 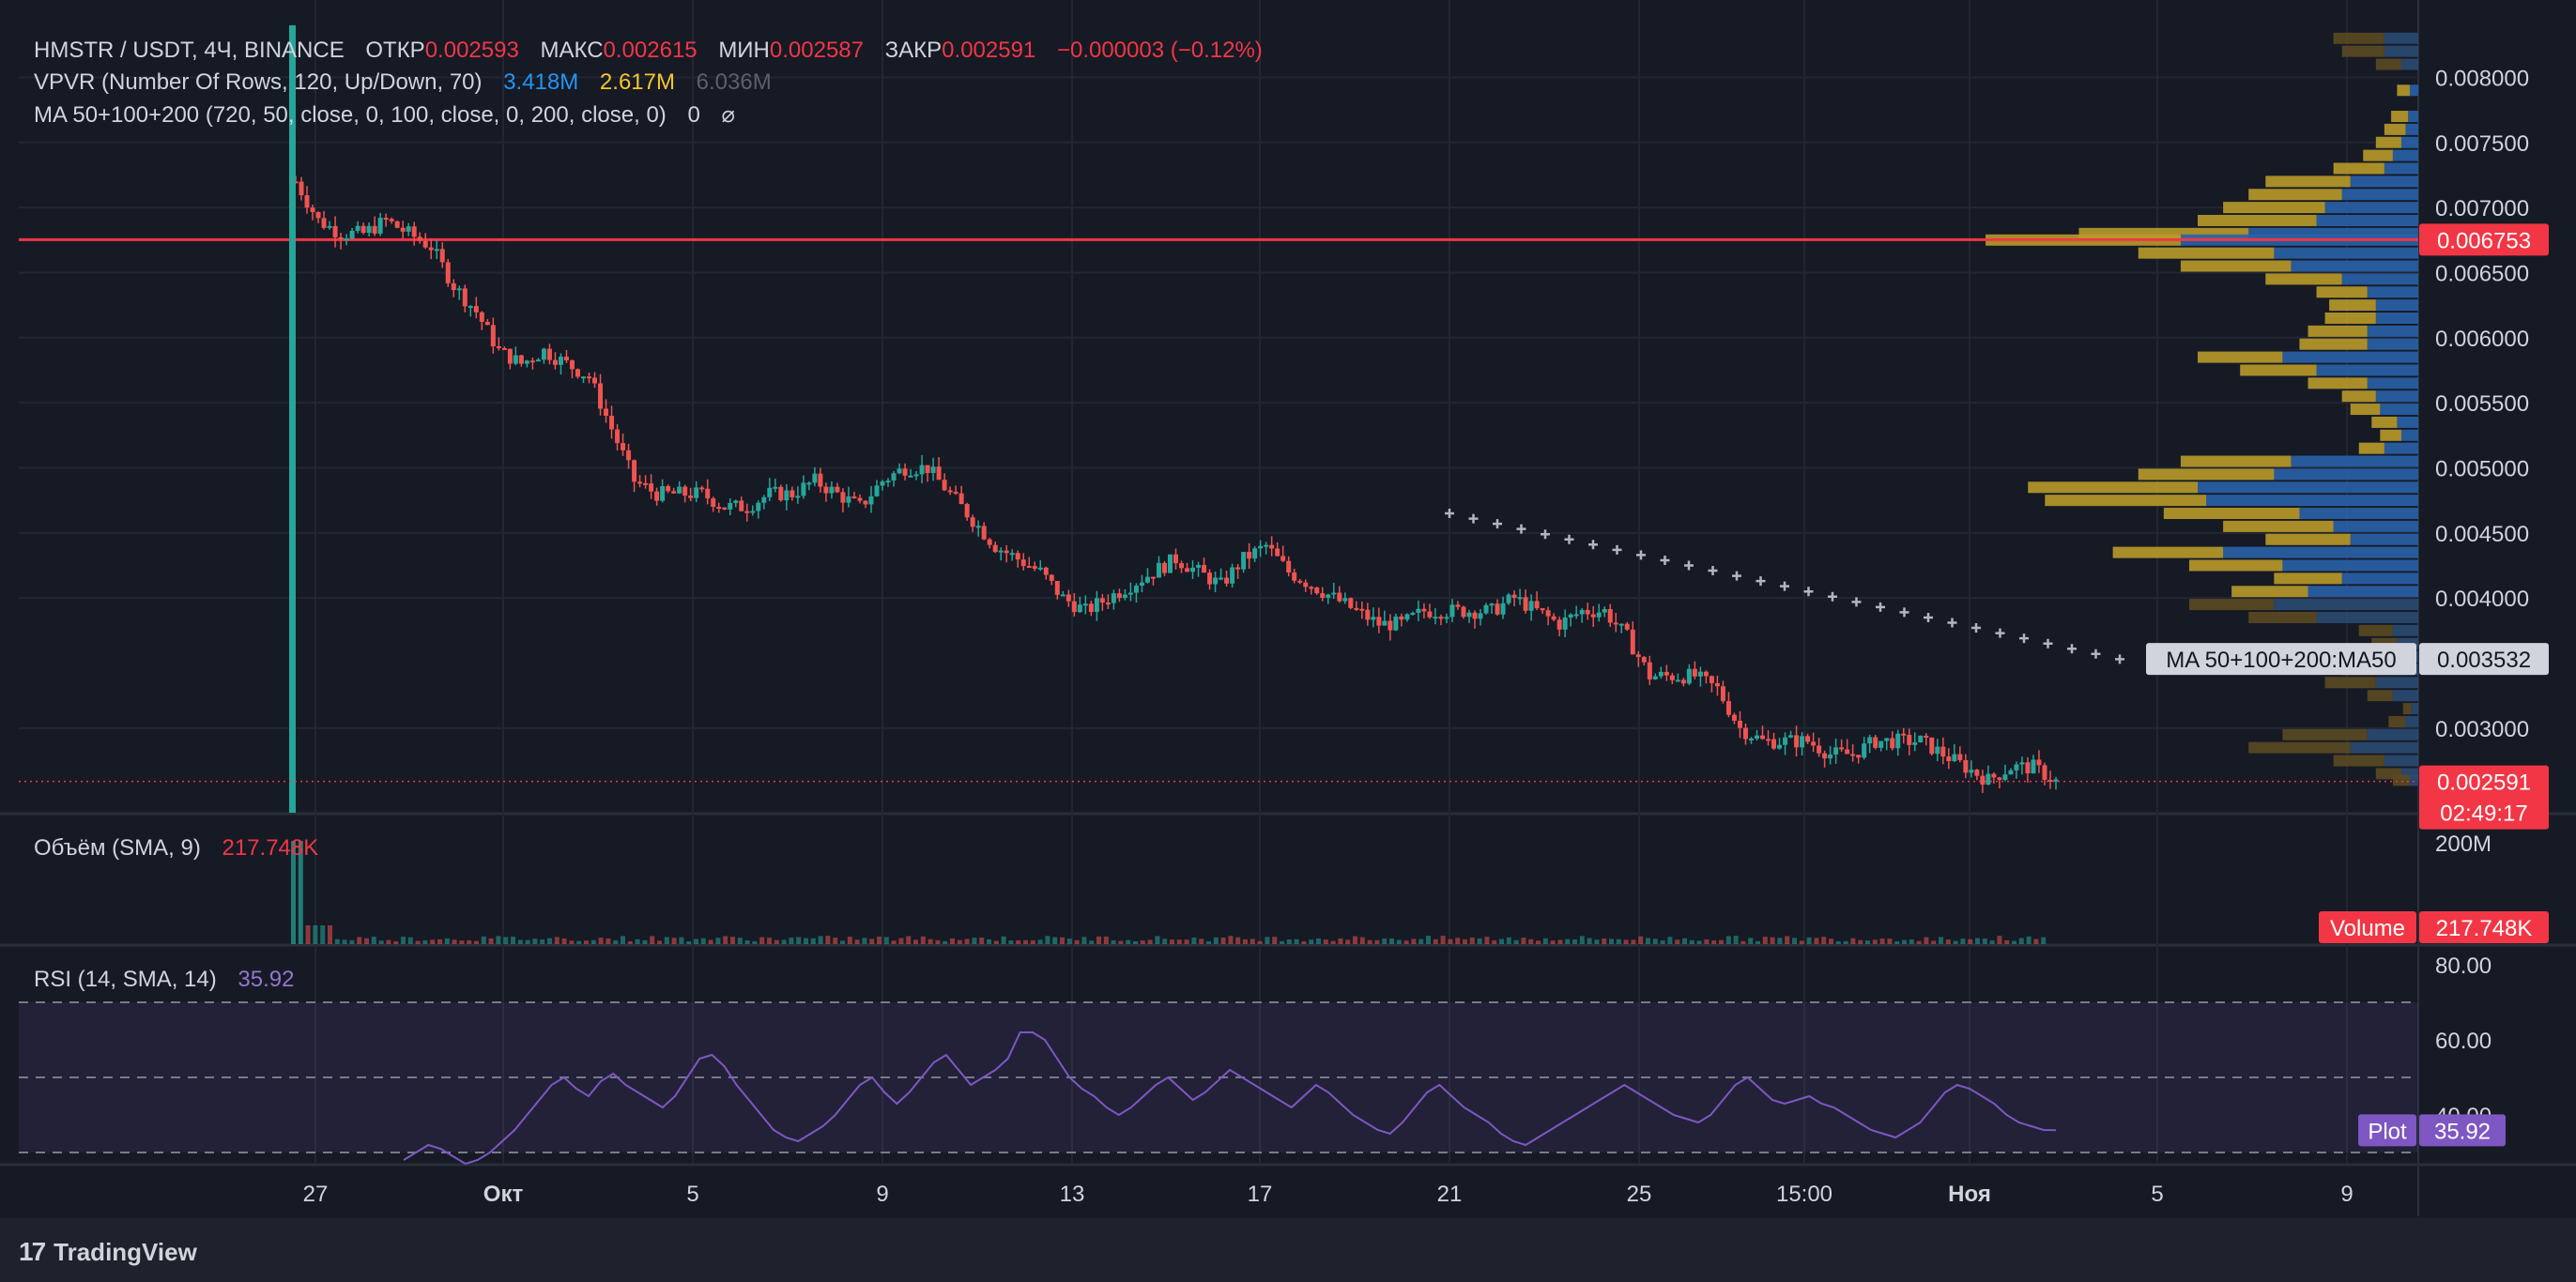 I want to click on change-value: −0.000003 (−0.12%), so click(x=1160, y=51).